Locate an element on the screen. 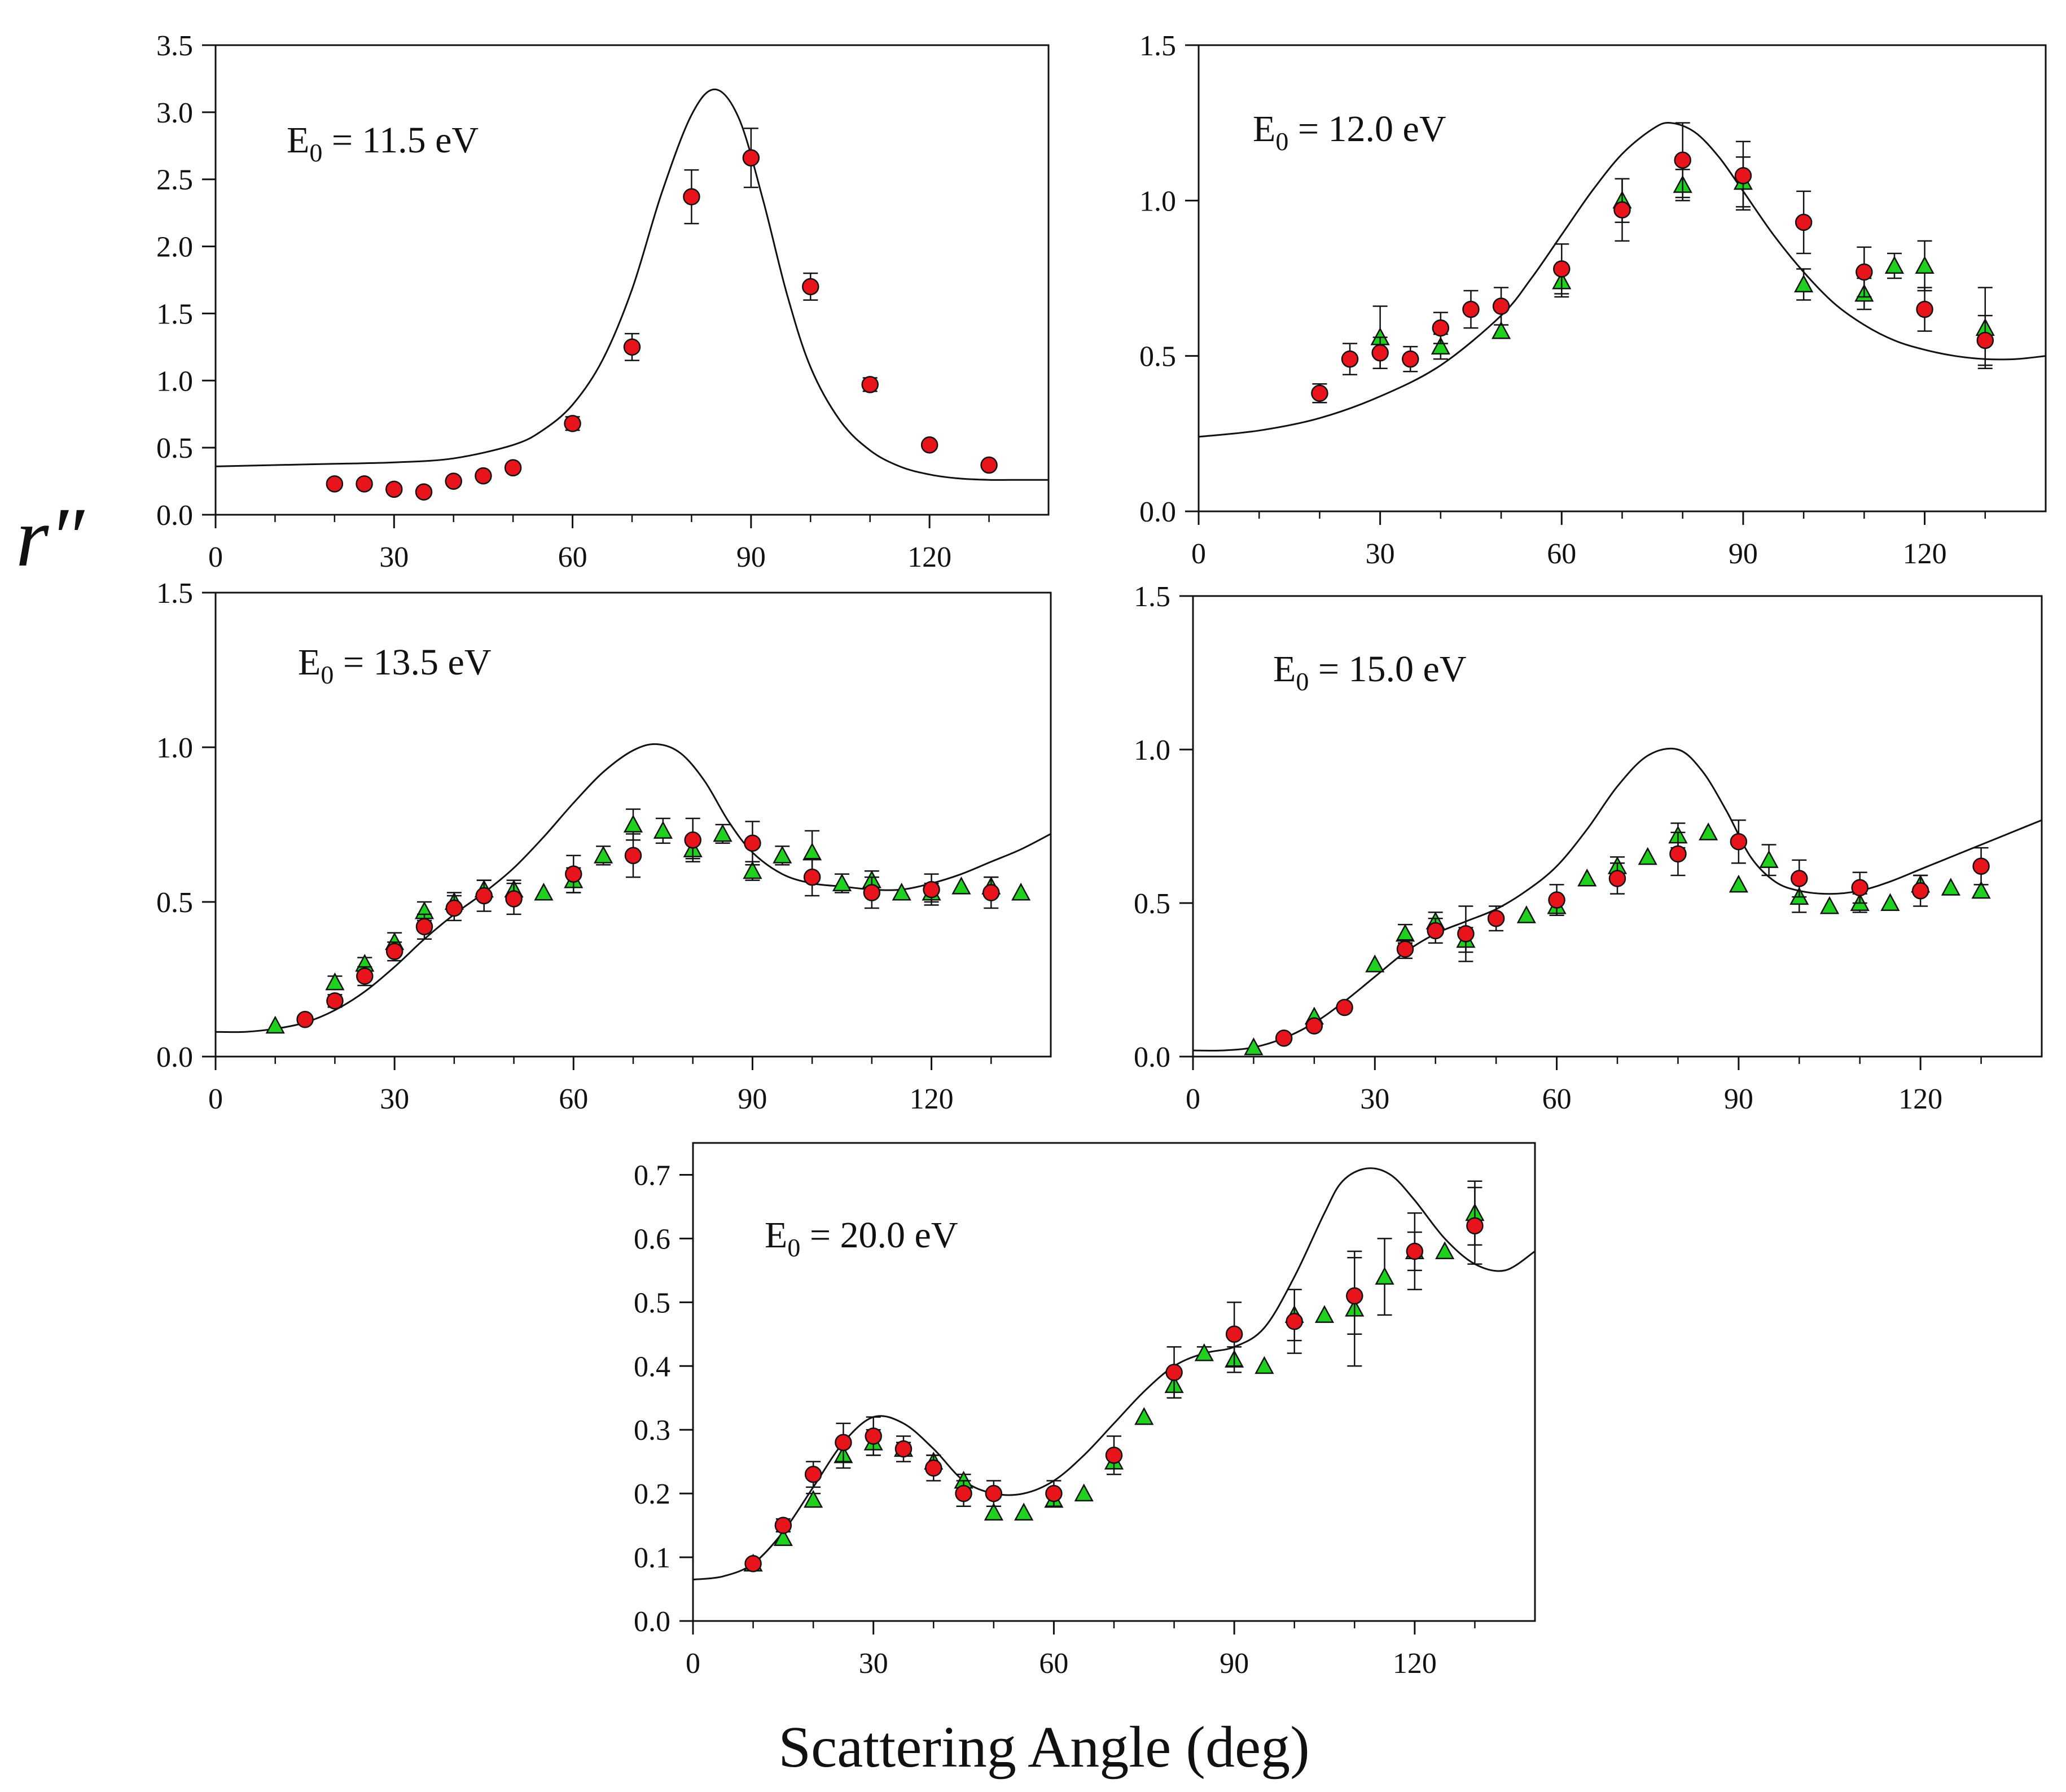  energy-label-suffix: = 15.0 eV is located at coordinates (1388, 669).